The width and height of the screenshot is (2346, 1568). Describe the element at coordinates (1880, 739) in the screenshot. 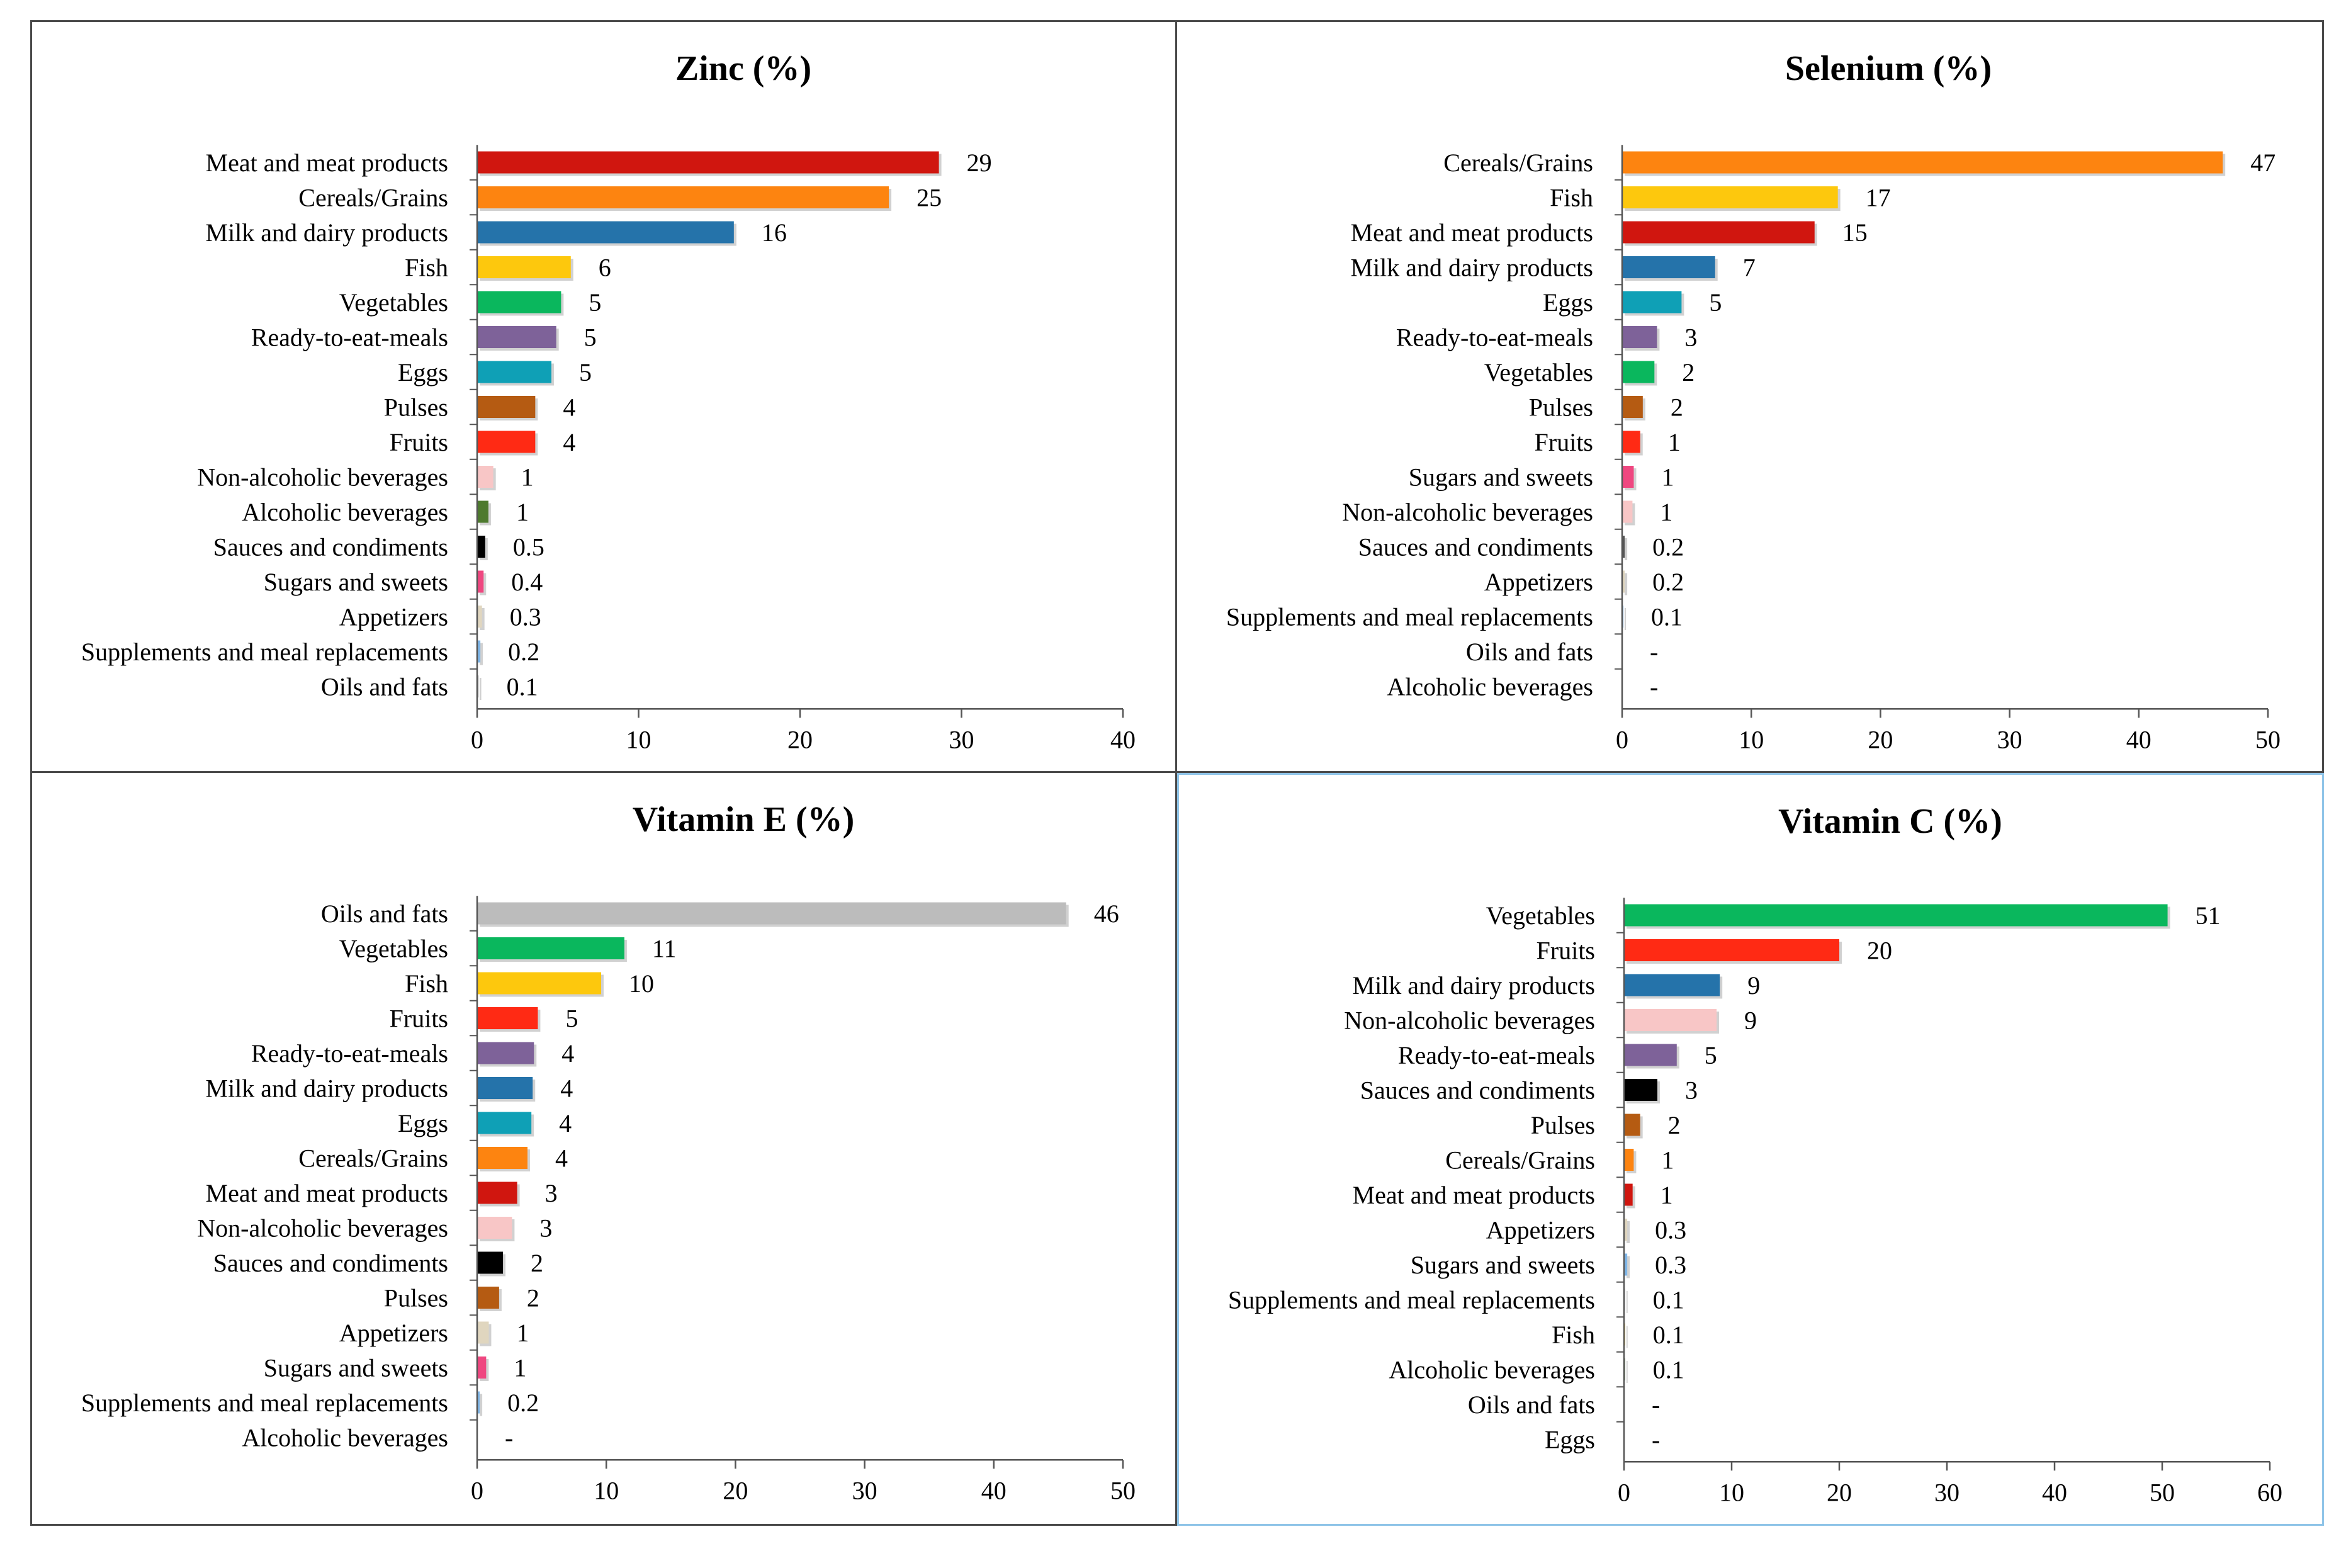

I see `selenium-x-tick-label: 20` at that location.